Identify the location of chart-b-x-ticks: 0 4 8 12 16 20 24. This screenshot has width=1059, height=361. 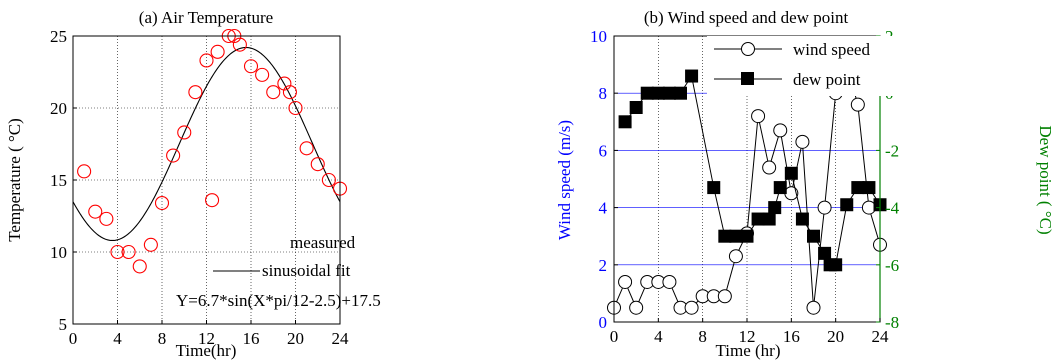
(749, 332).